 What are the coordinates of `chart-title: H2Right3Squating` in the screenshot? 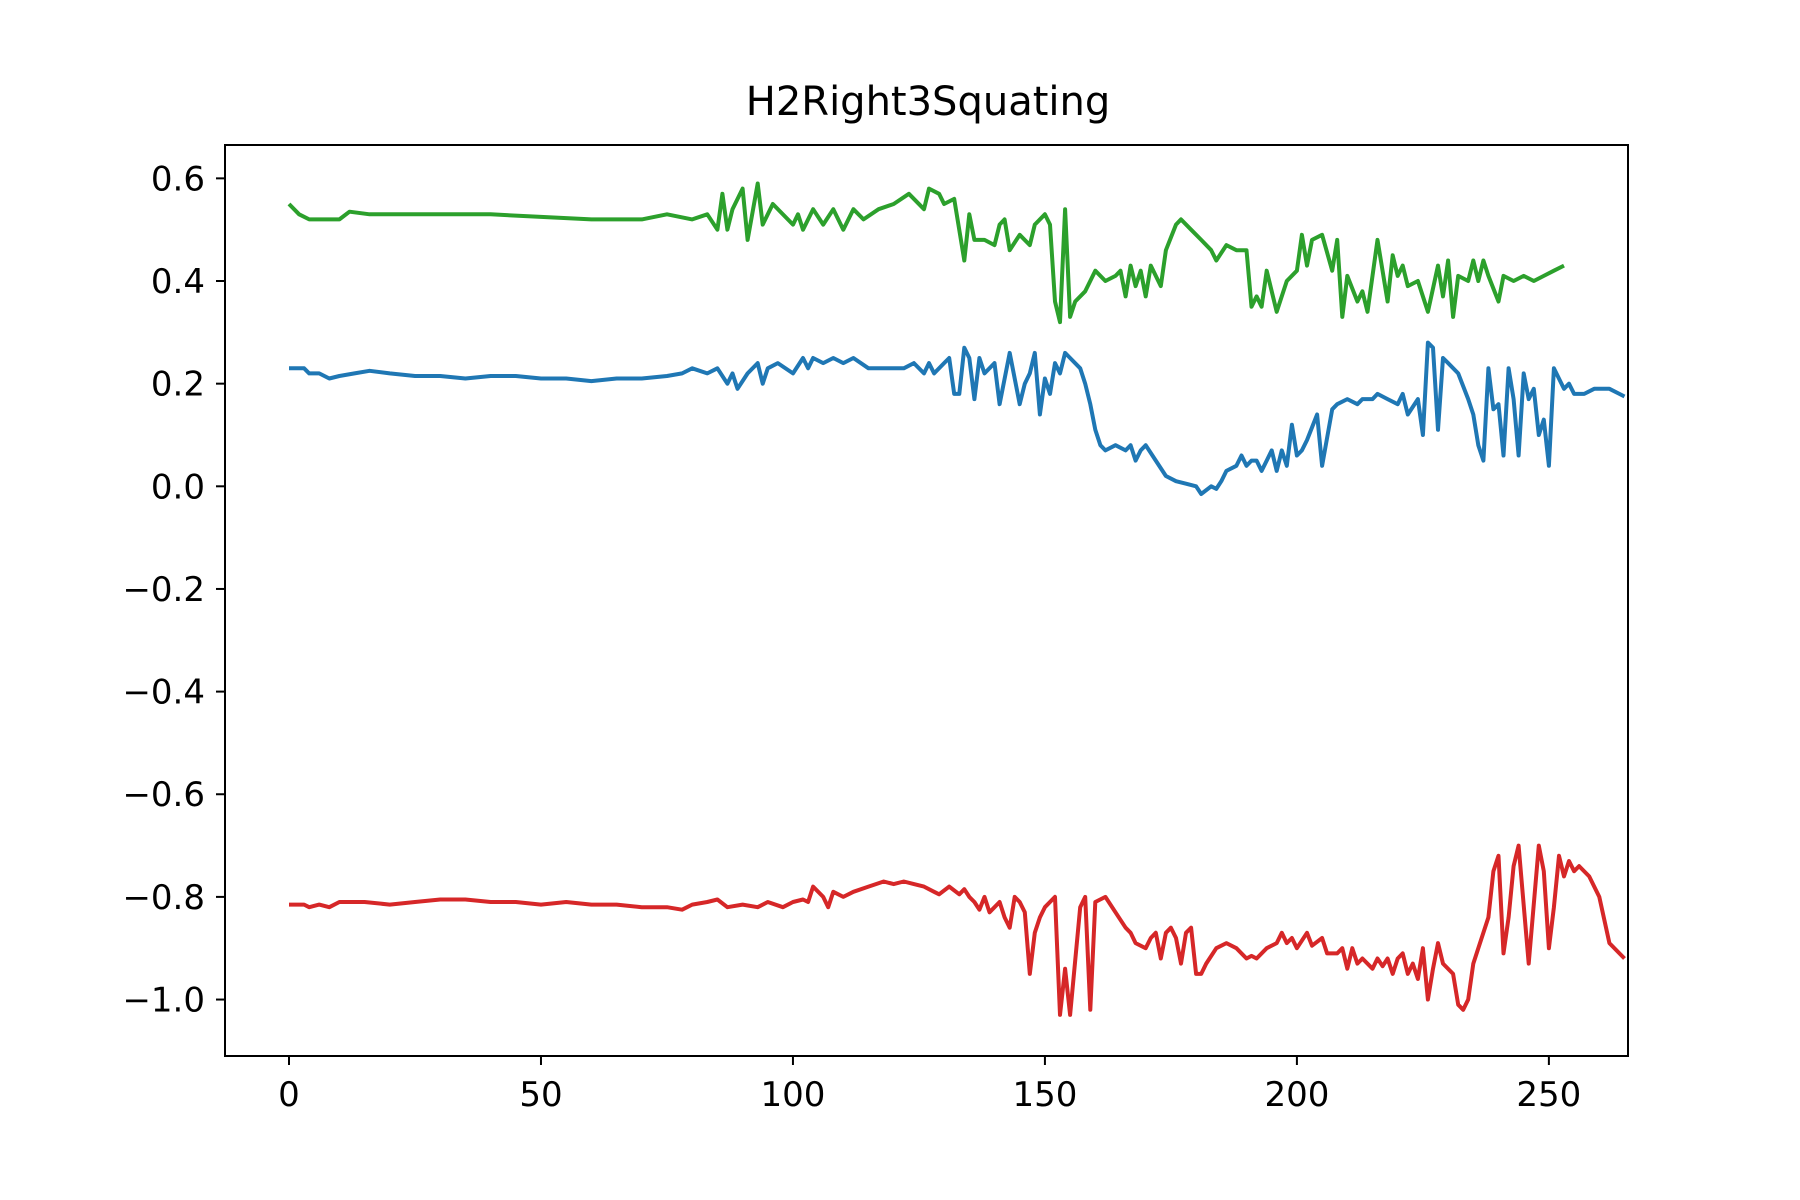 It's located at (928, 102).